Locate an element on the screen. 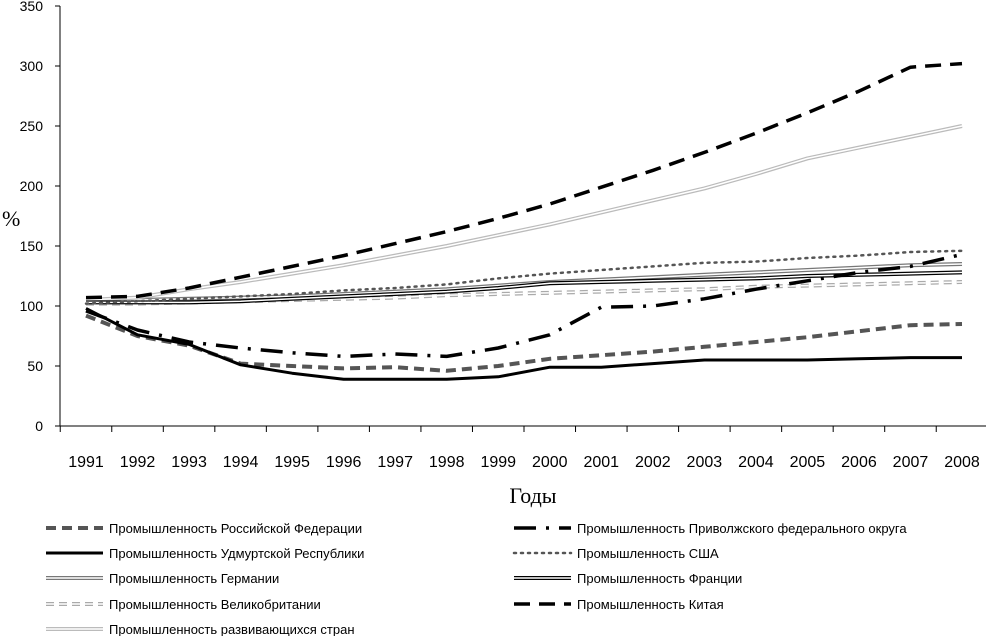 The image size is (986, 636). x-tick-label: 1991 is located at coordinates (86, 462).